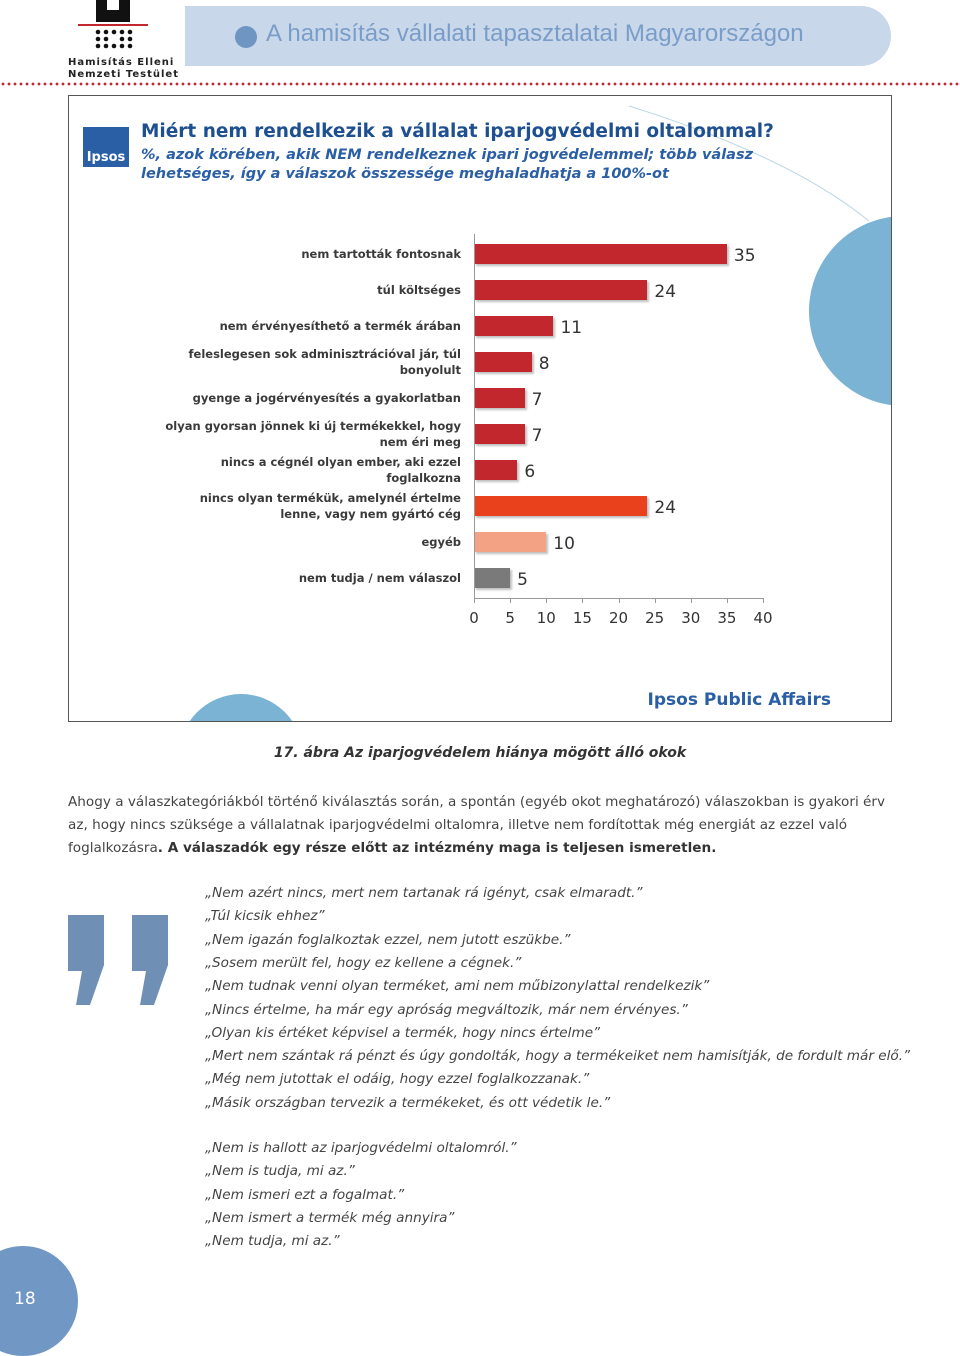 The height and width of the screenshot is (1356, 960). I want to click on x-tick-label: 10, so click(546, 618).